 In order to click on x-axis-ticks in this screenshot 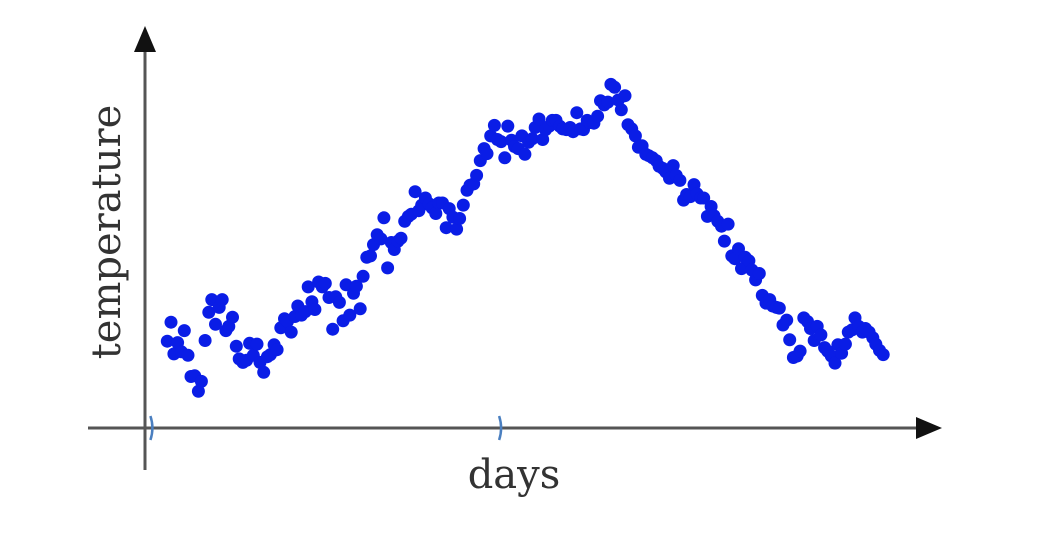, I will do `click(326, 428)`.